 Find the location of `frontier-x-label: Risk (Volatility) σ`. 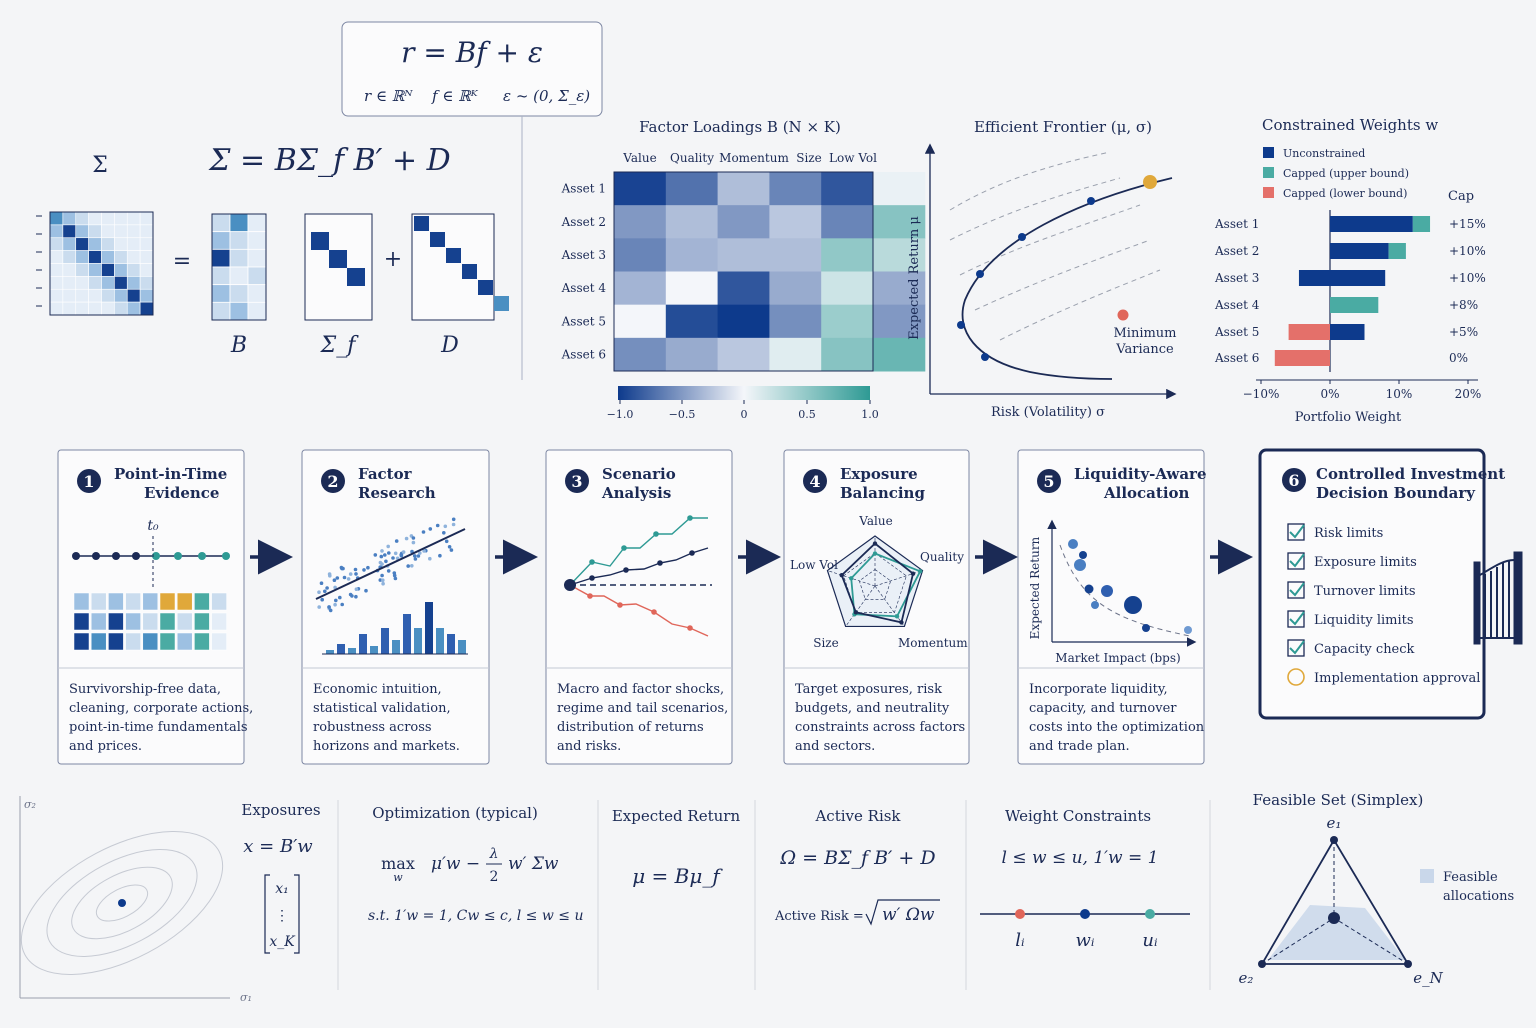

frontier-x-label: Risk (Volatility) σ is located at coordinates (1048, 412).